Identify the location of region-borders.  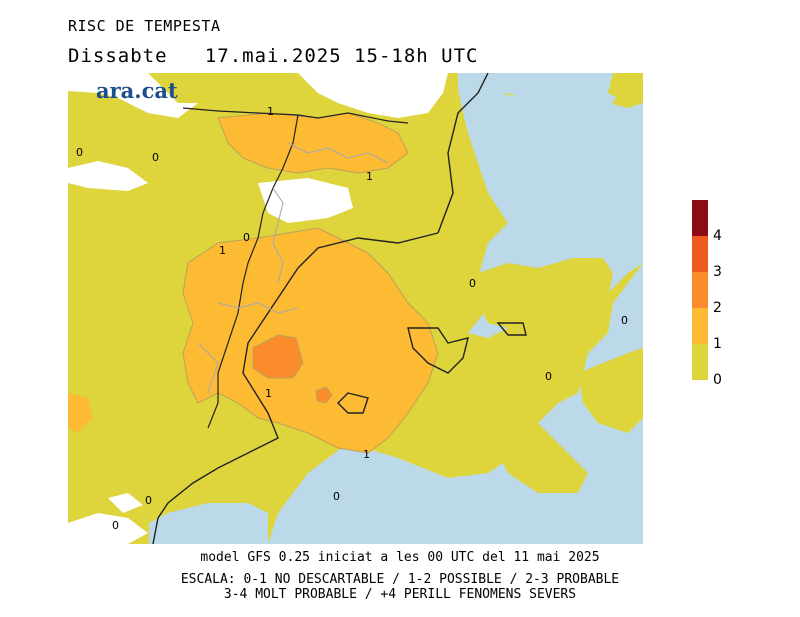
(293, 268).